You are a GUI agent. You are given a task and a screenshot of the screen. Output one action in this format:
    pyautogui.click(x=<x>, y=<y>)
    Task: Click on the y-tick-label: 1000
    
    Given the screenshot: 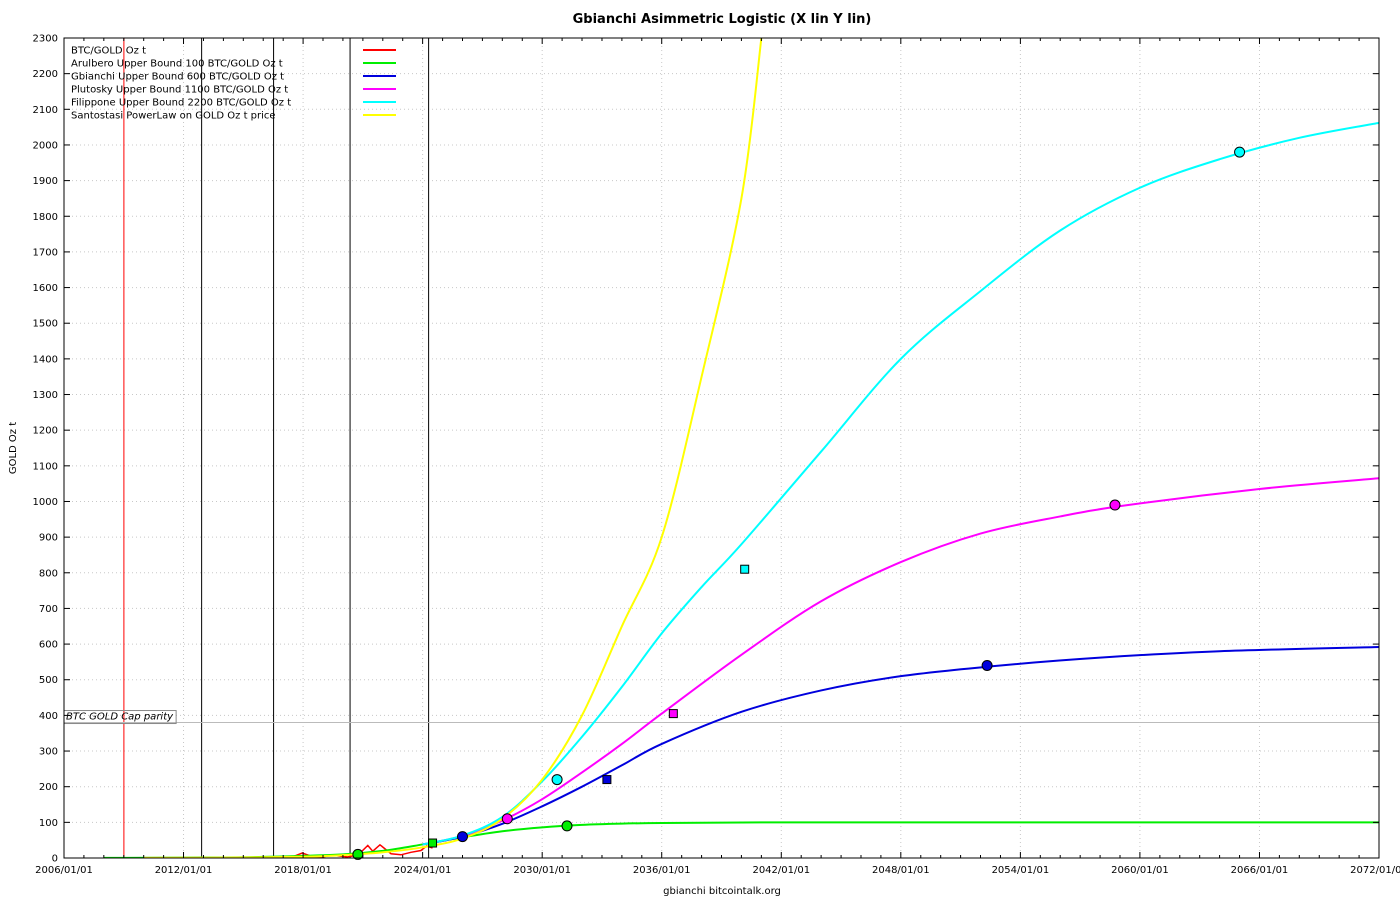 What is the action you would take?
    pyautogui.click(x=45, y=502)
    